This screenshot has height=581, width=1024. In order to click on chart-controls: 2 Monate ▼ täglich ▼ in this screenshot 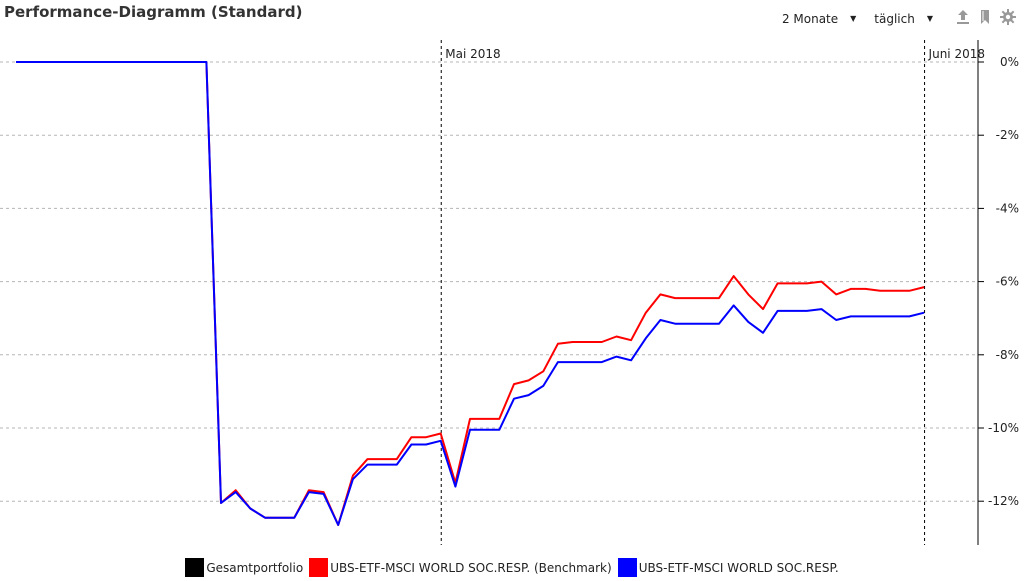, I will do `click(890, 18)`.